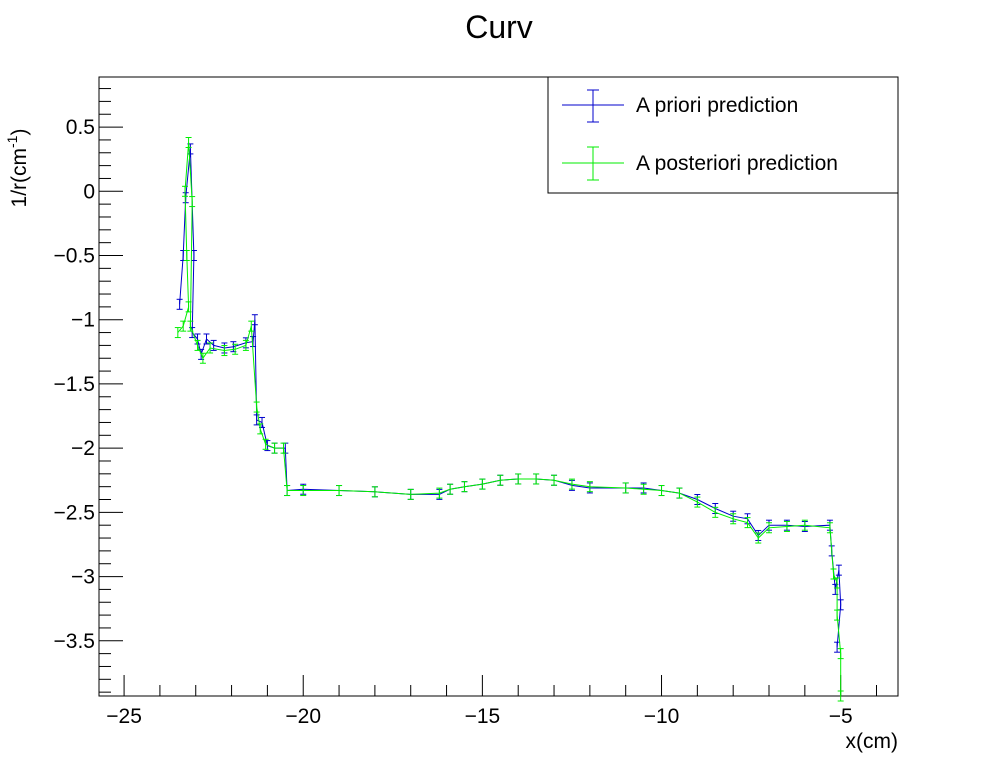 This screenshot has height=774, width=998. Describe the element at coordinates (12, 141) in the screenshot. I see `y-axis-label-sup: -1` at that location.